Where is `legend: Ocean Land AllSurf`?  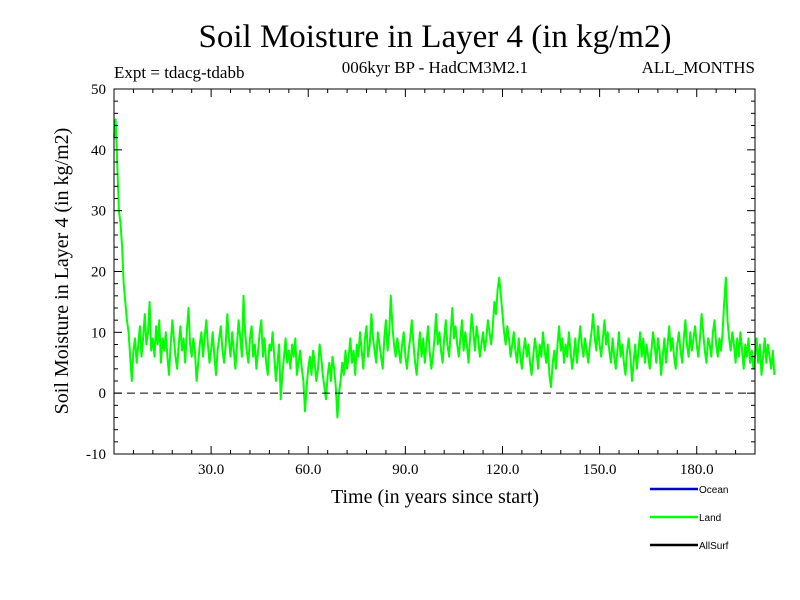
legend: Ocean Land AllSurf is located at coordinates (689, 518).